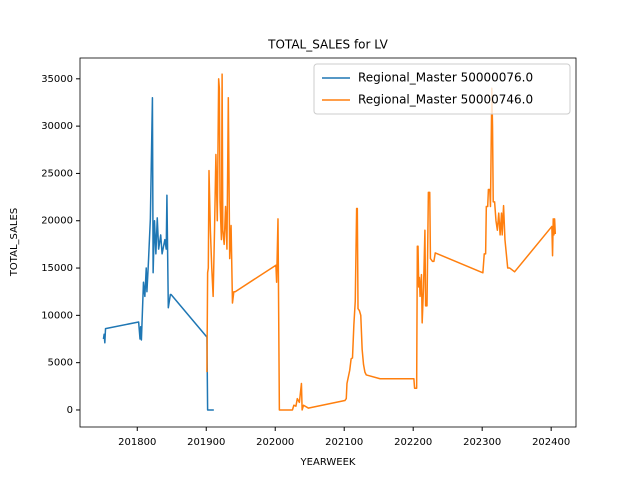  I want to click on y-tick-label: 5000, so click(60, 363).